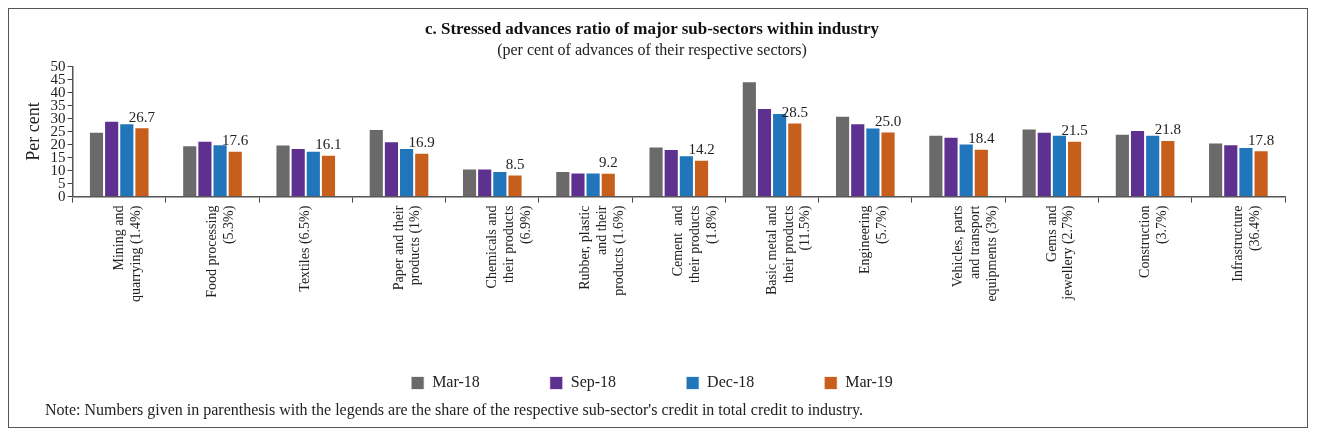 The height and width of the screenshot is (440, 1324). What do you see at coordinates (1060, 253) in the screenshot?
I see `x-tick-label: Gems and jewellery (2.7%)` at bounding box center [1060, 253].